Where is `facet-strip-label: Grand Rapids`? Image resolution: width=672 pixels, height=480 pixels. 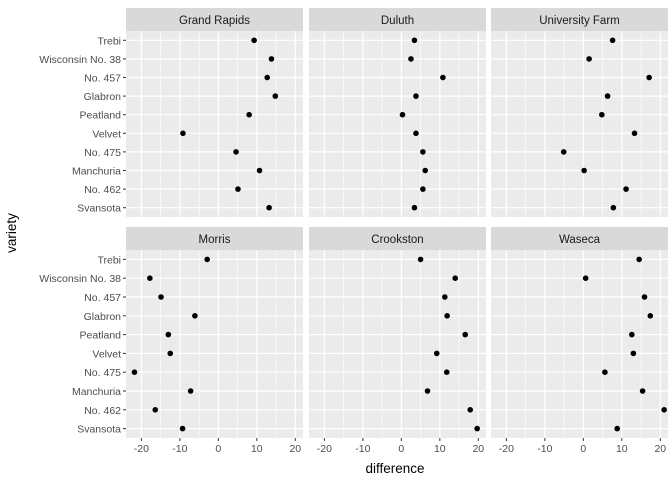 facet-strip-label: Grand Rapids is located at coordinates (214, 21).